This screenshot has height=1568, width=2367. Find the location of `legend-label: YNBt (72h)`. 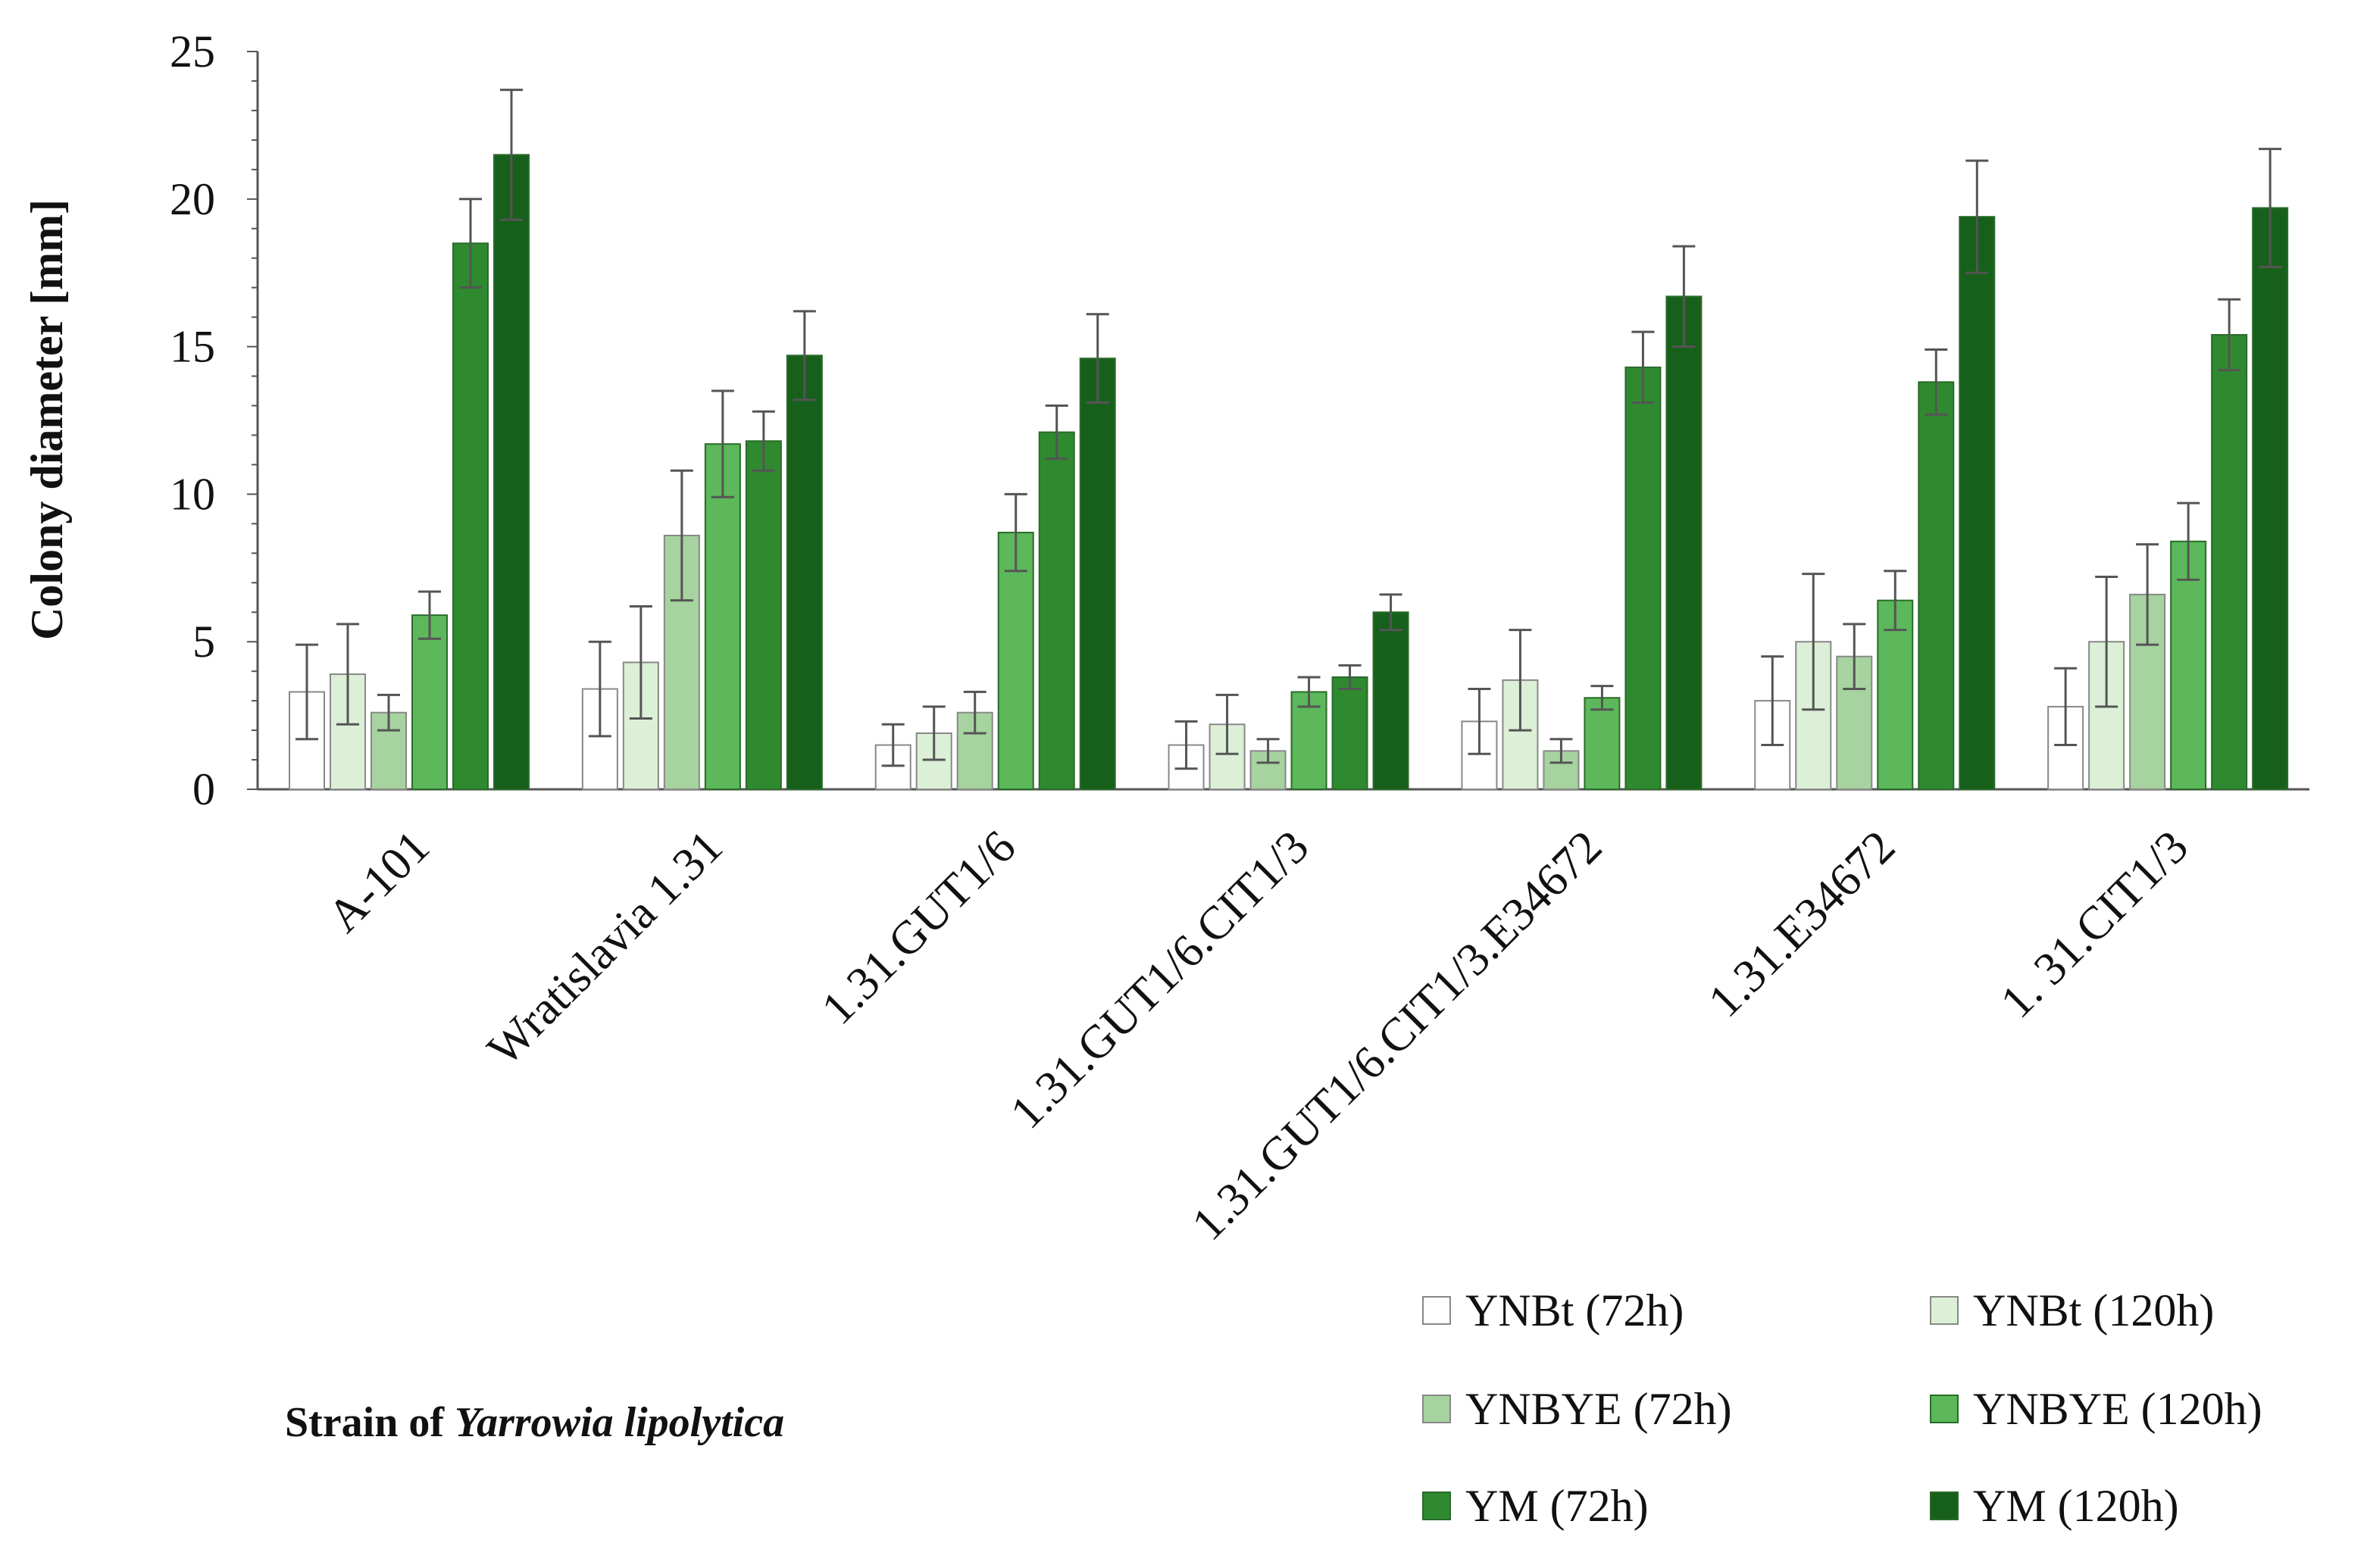

legend-label: YNBt (72h) is located at coordinates (1574, 1310).